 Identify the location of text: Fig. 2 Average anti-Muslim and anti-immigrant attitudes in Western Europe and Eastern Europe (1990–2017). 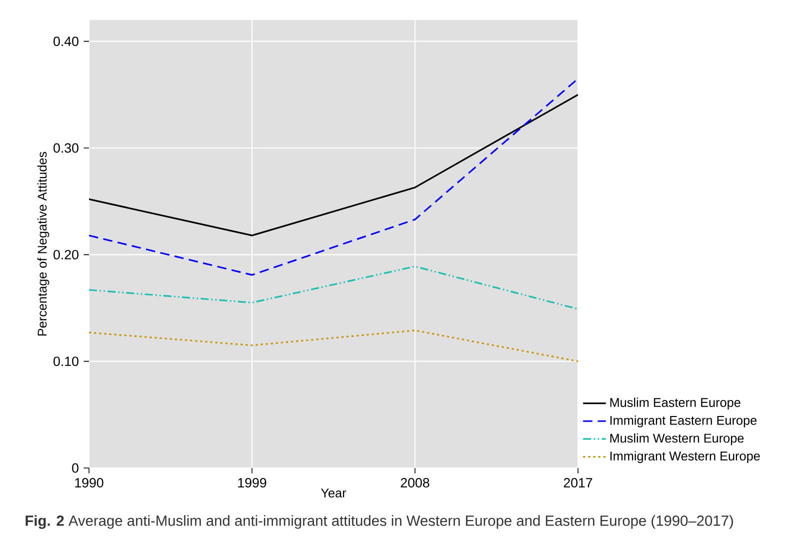
(379, 522).